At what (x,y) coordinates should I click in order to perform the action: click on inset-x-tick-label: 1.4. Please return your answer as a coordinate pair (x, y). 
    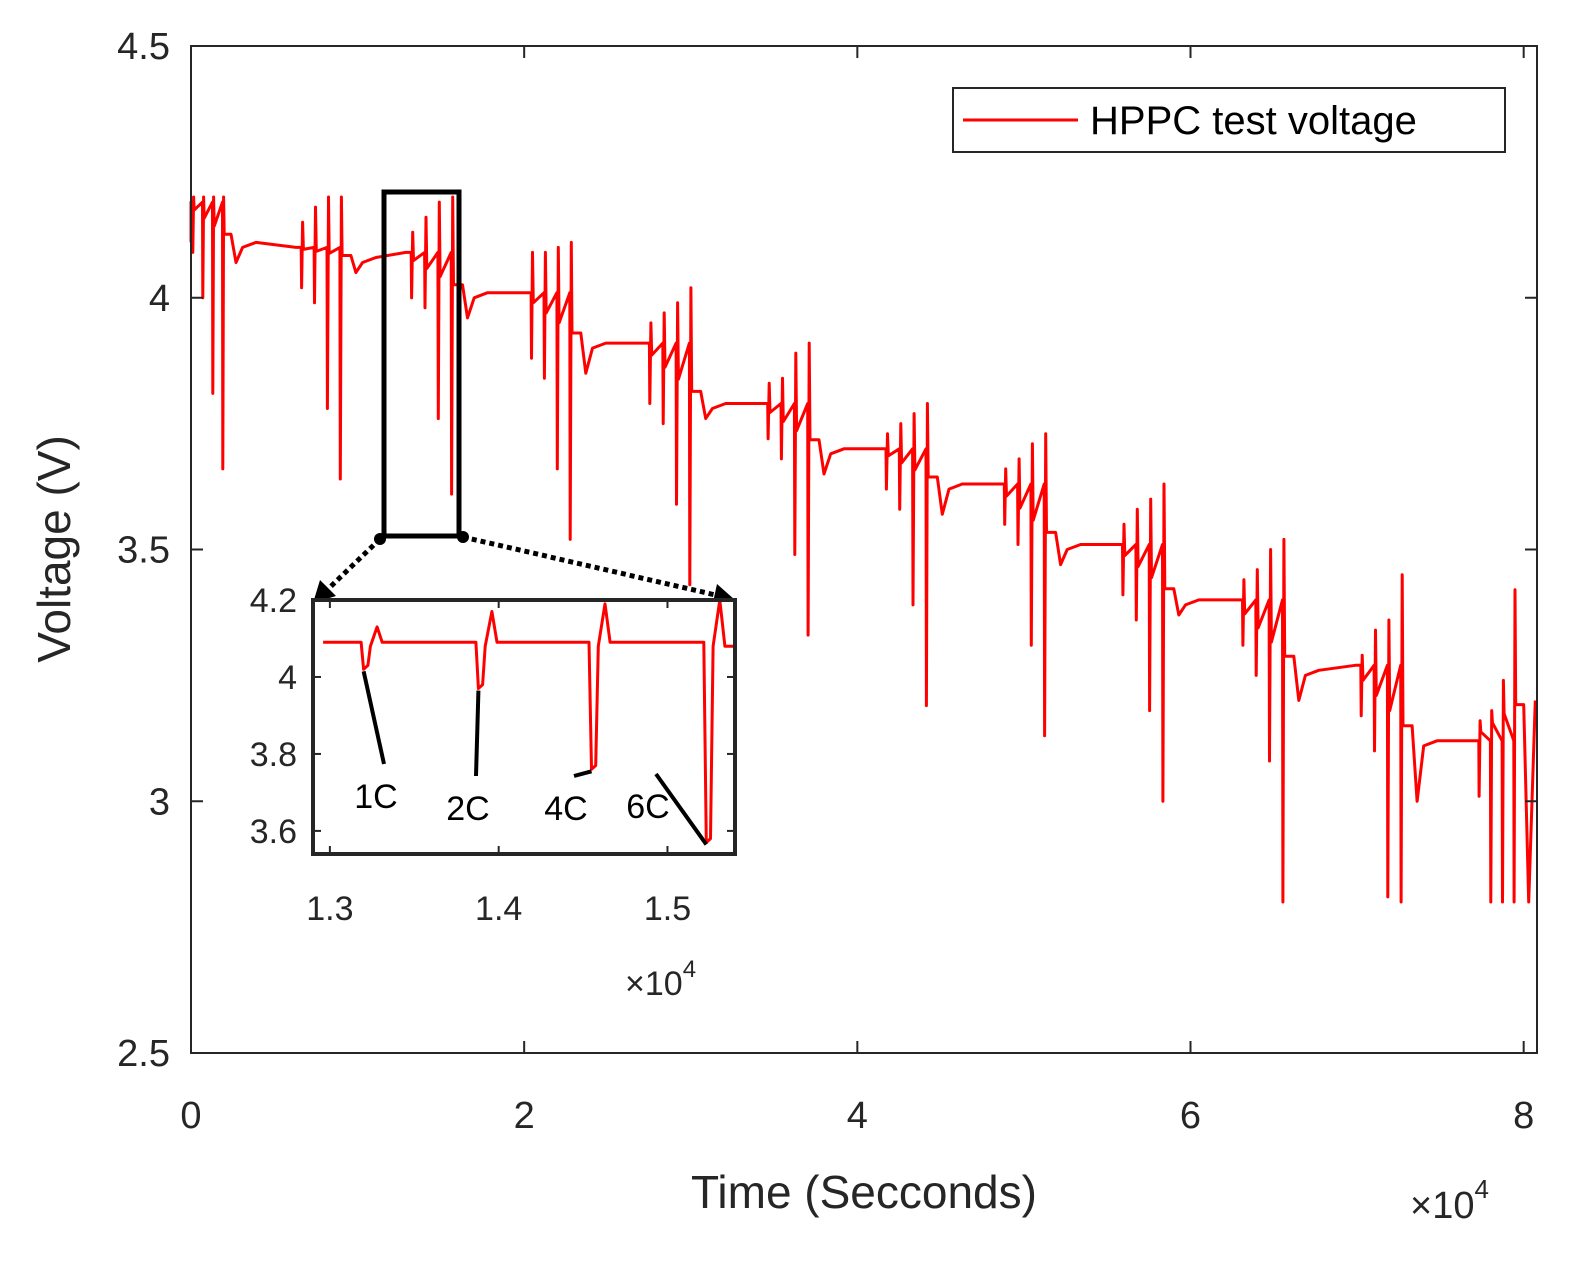
    Looking at the image, I should click on (498, 909).